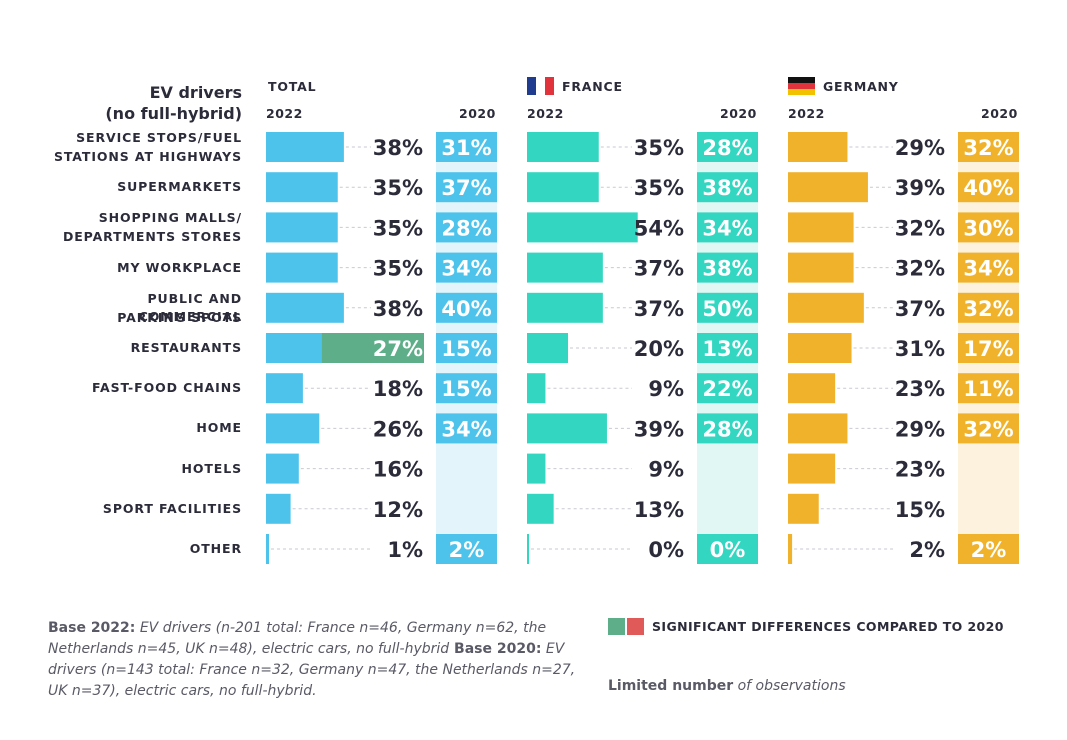 This screenshot has width=1067, height=740. I want to click on value-2020-label: 22%, so click(727, 389).